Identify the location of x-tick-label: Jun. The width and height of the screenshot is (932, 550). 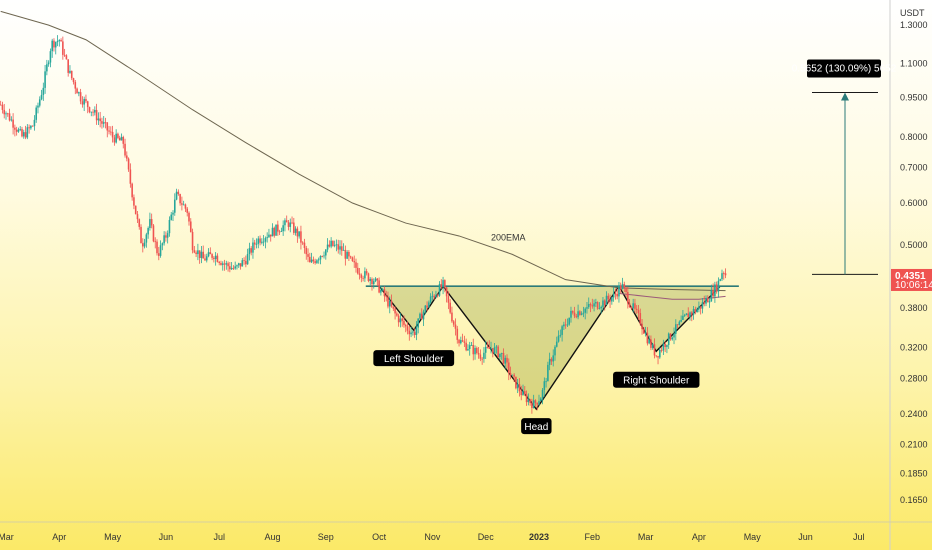
(166, 537).